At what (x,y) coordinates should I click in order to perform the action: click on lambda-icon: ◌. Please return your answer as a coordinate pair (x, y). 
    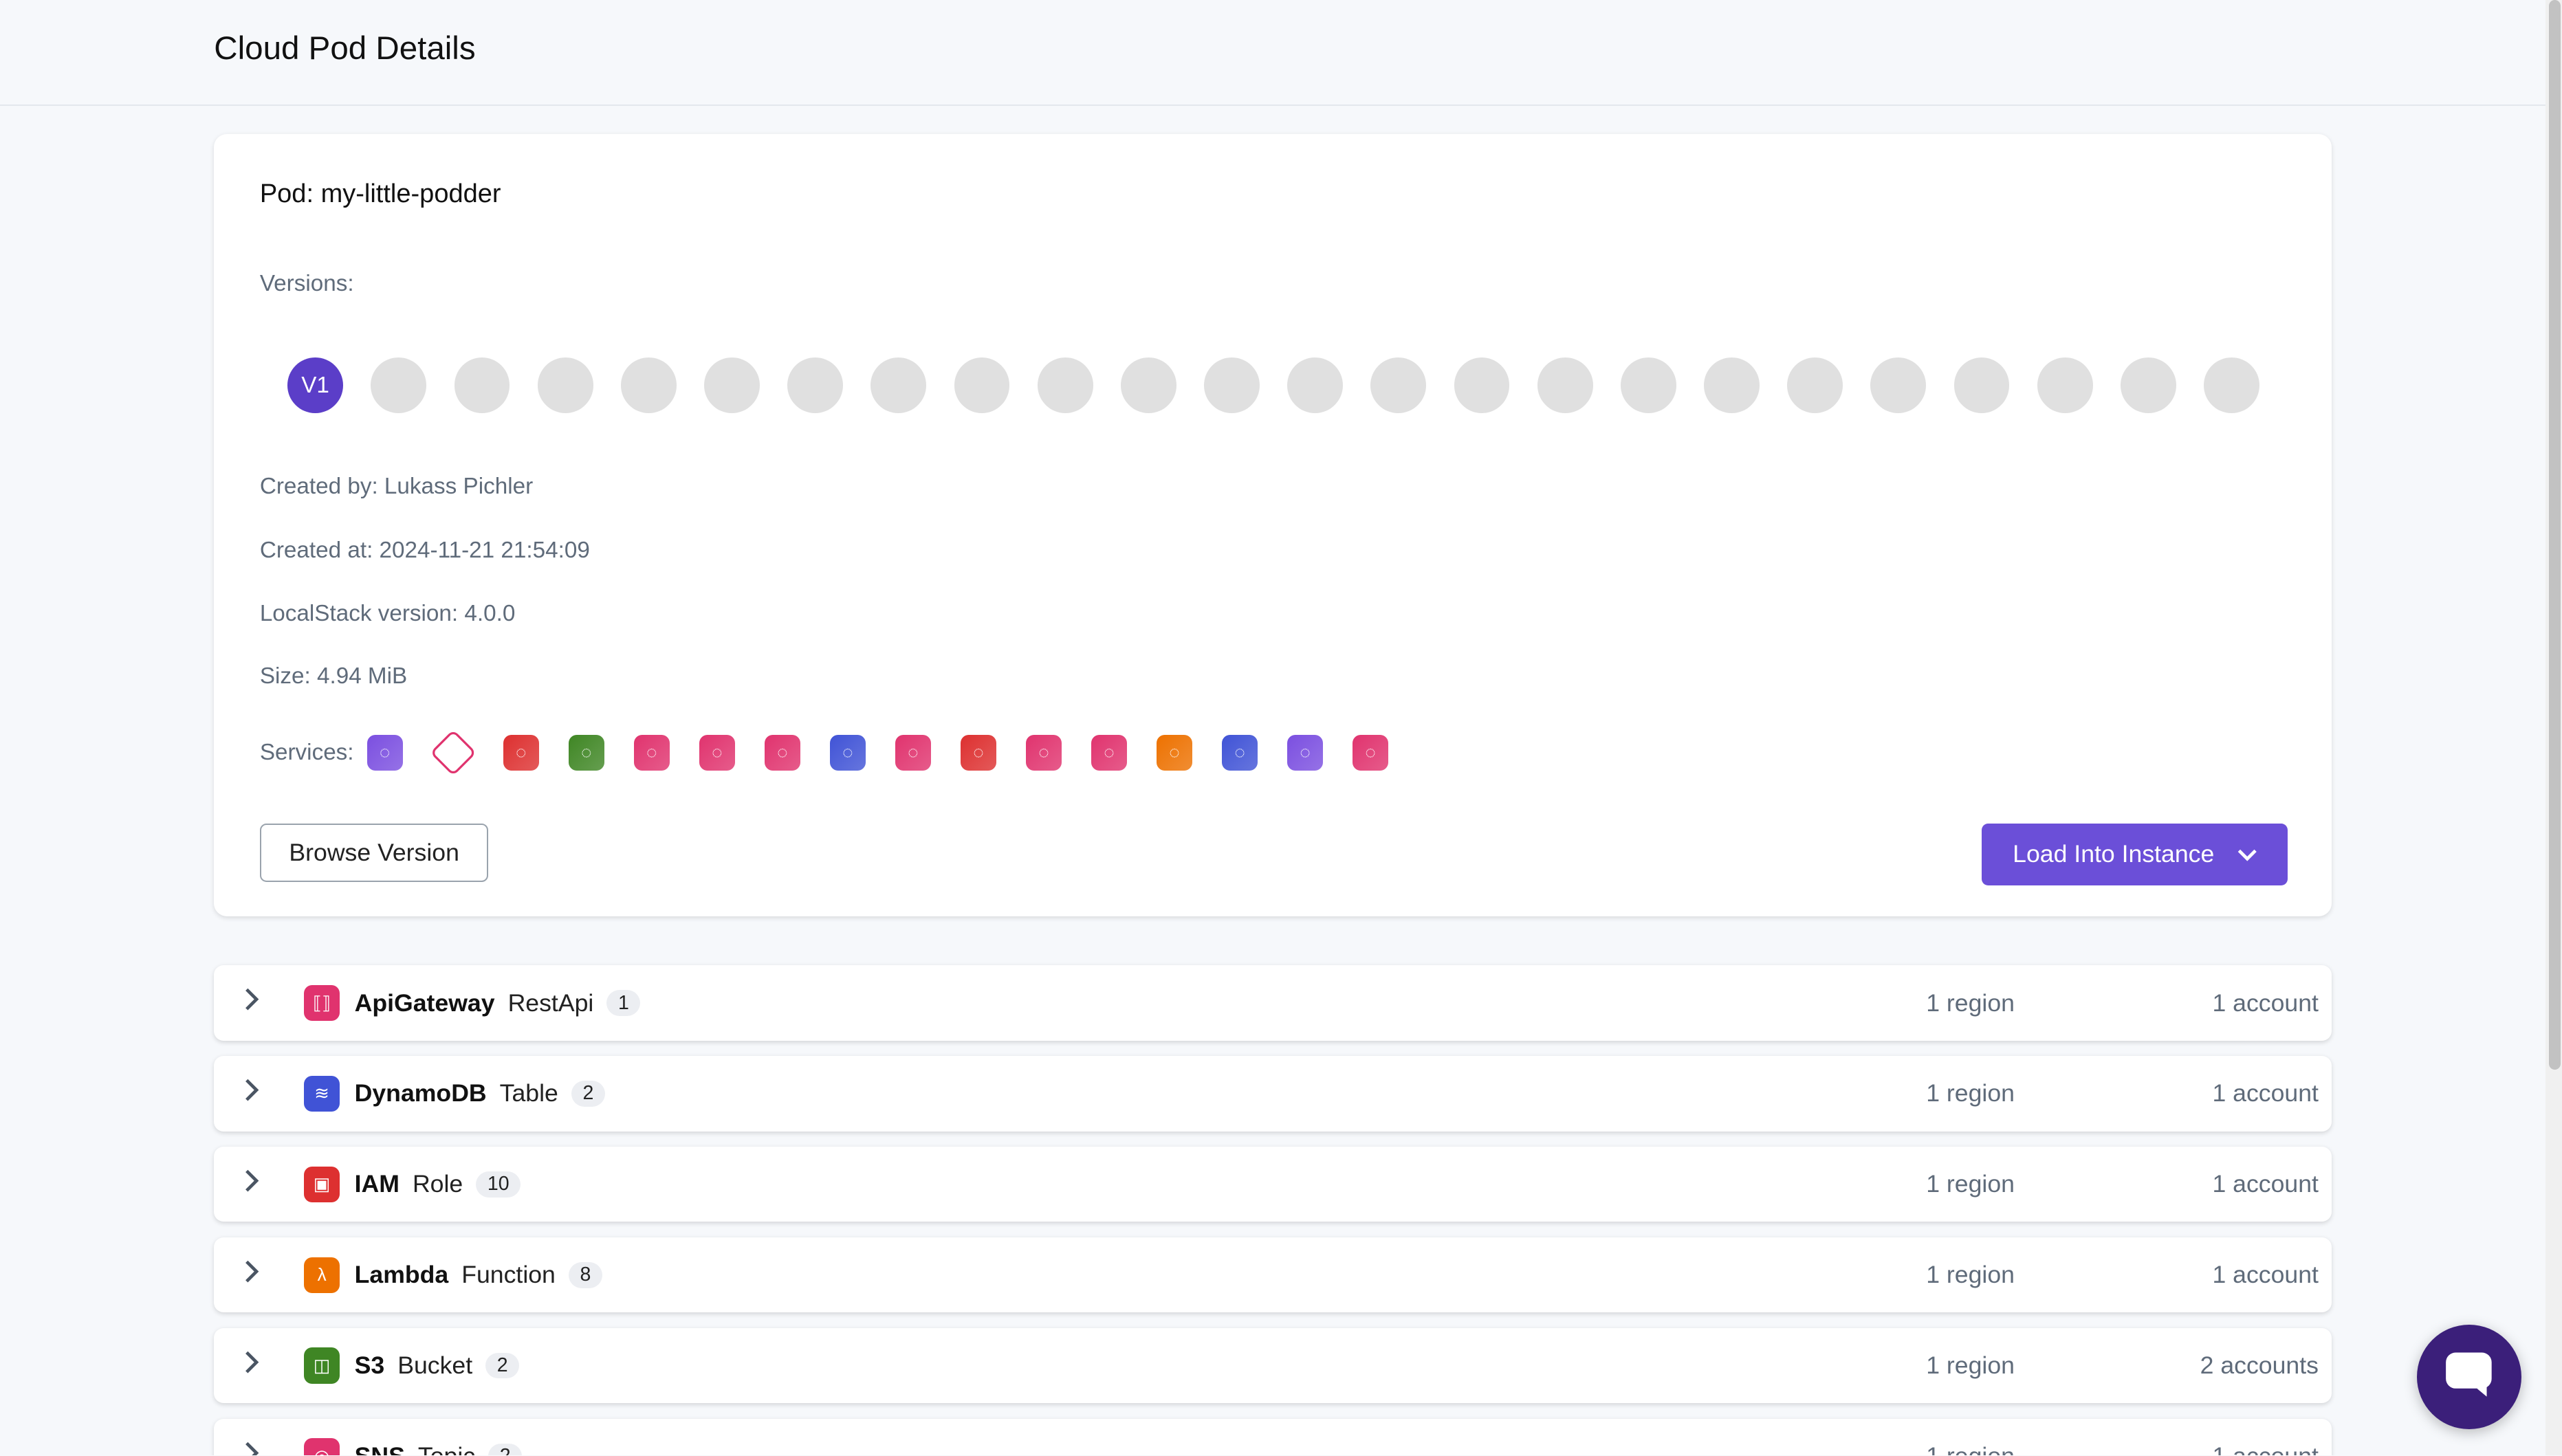
    Looking at the image, I should click on (1174, 752).